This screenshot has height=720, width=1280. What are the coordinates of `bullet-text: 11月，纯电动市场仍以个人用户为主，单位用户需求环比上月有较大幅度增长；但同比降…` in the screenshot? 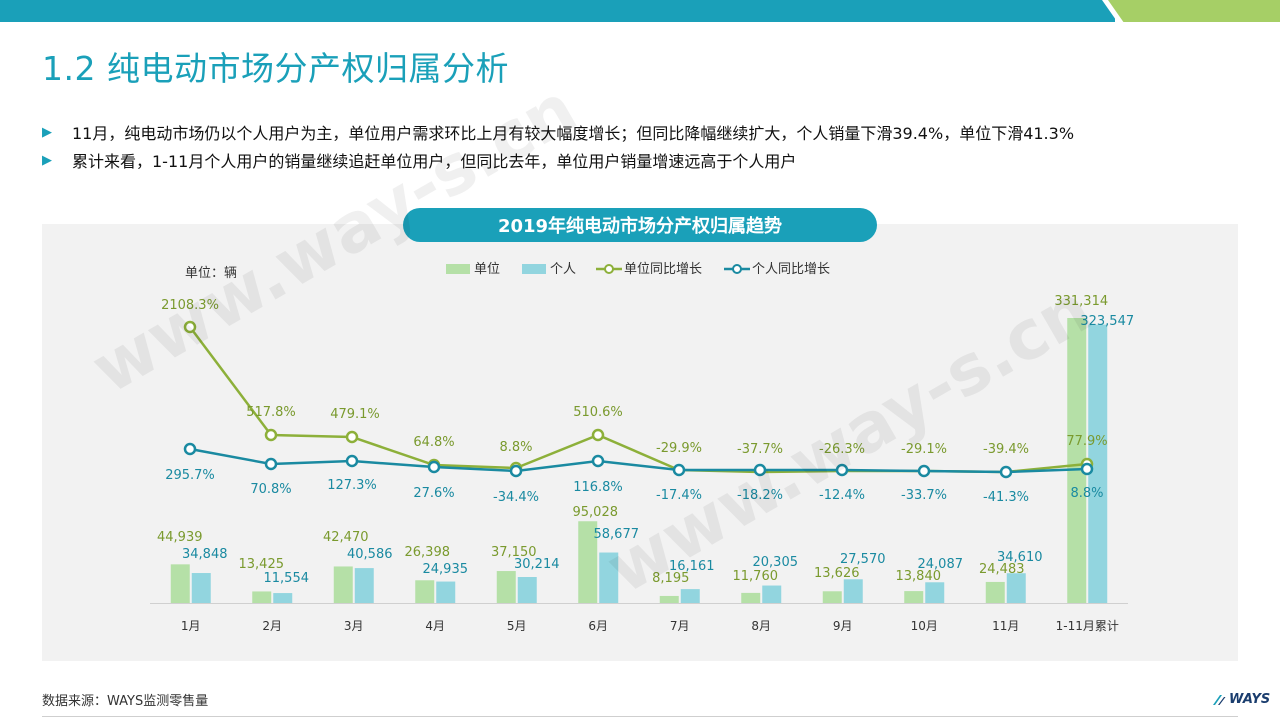 It's located at (573, 133).